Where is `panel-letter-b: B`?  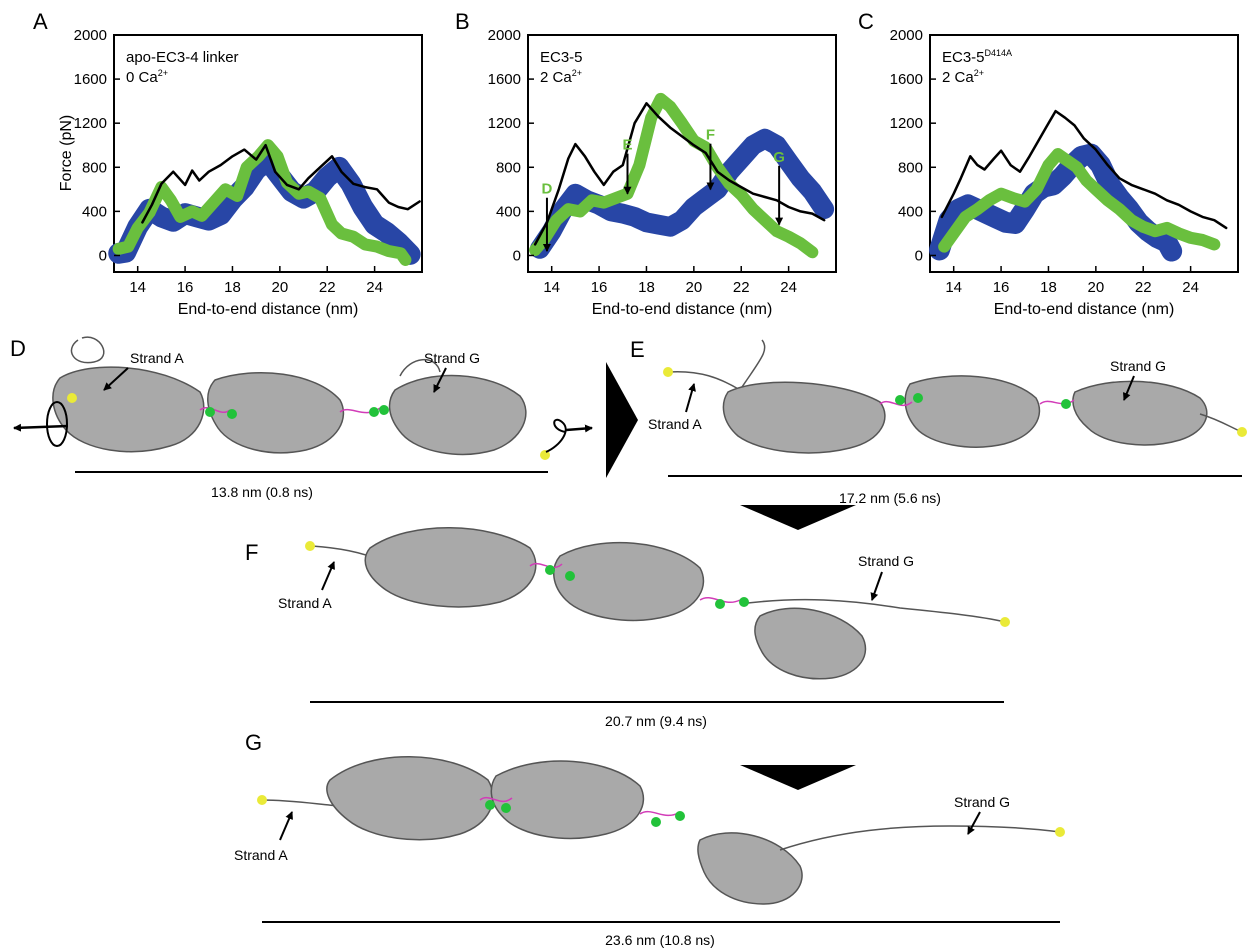 panel-letter-b: B is located at coordinates (462, 21).